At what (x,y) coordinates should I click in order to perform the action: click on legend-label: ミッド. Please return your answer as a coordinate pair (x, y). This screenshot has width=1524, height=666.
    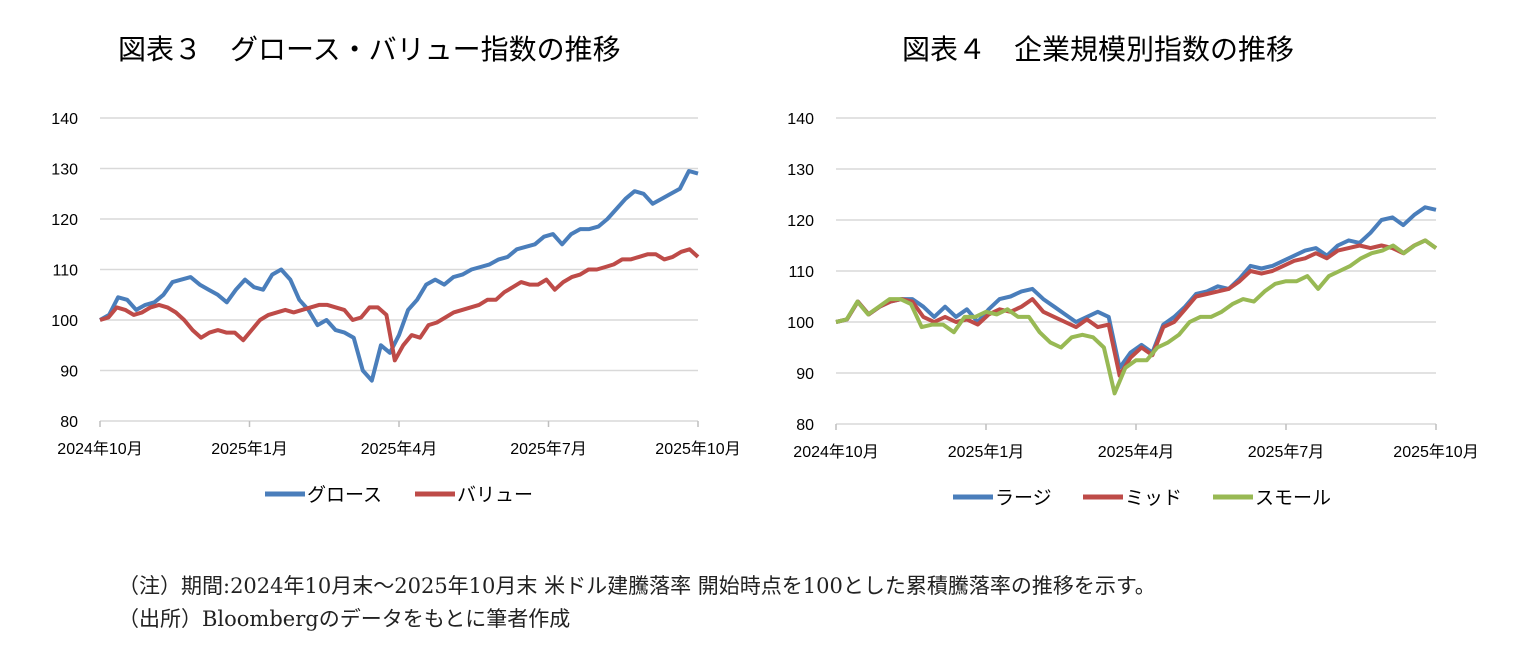
    Looking at the image, I should click on (1153, 498).